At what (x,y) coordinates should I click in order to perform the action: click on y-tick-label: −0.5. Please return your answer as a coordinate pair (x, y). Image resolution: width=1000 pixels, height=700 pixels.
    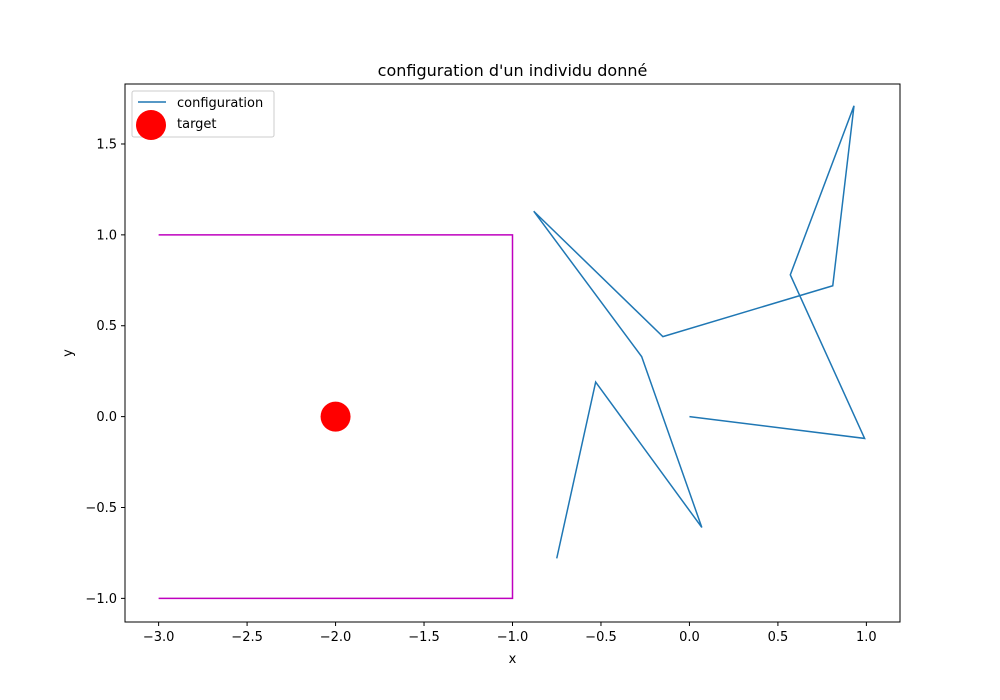
    Looking at the image, I should click on (101, 508).